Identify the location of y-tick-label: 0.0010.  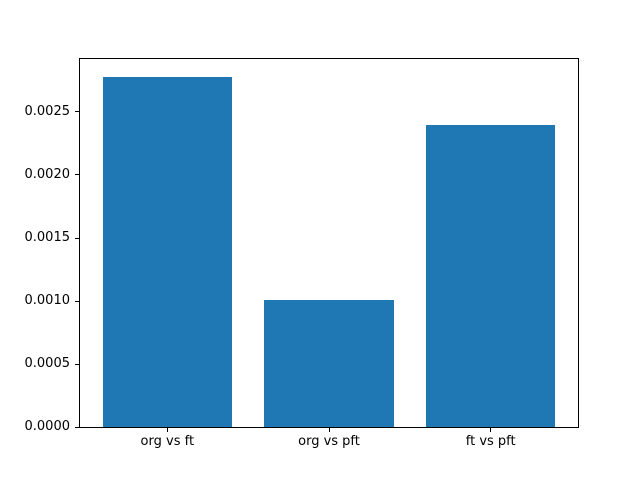
(47, 300).